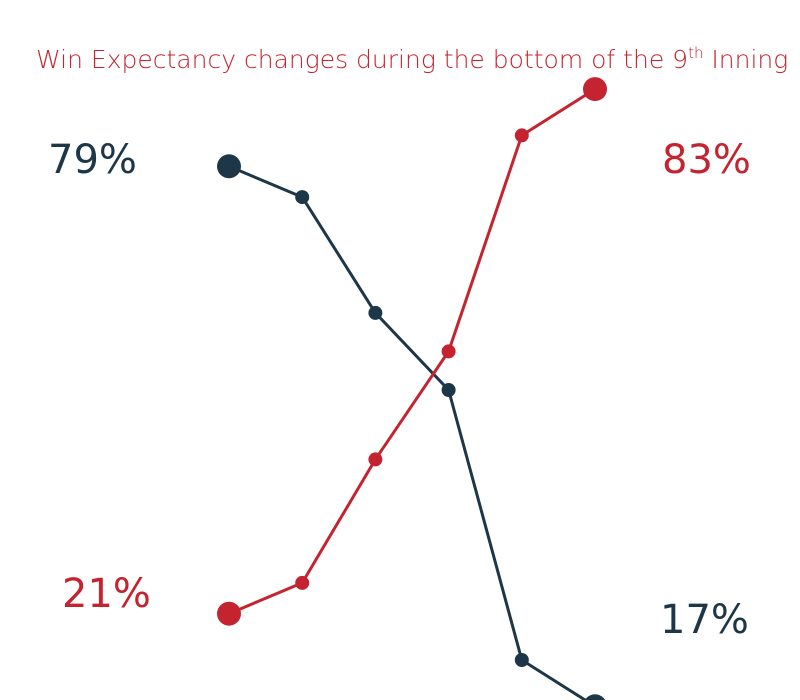 The image size is (800, 700). Describe the element at coordinates (92, 160) in the screenshot. I see `navy-start-label: 79%` at that location.